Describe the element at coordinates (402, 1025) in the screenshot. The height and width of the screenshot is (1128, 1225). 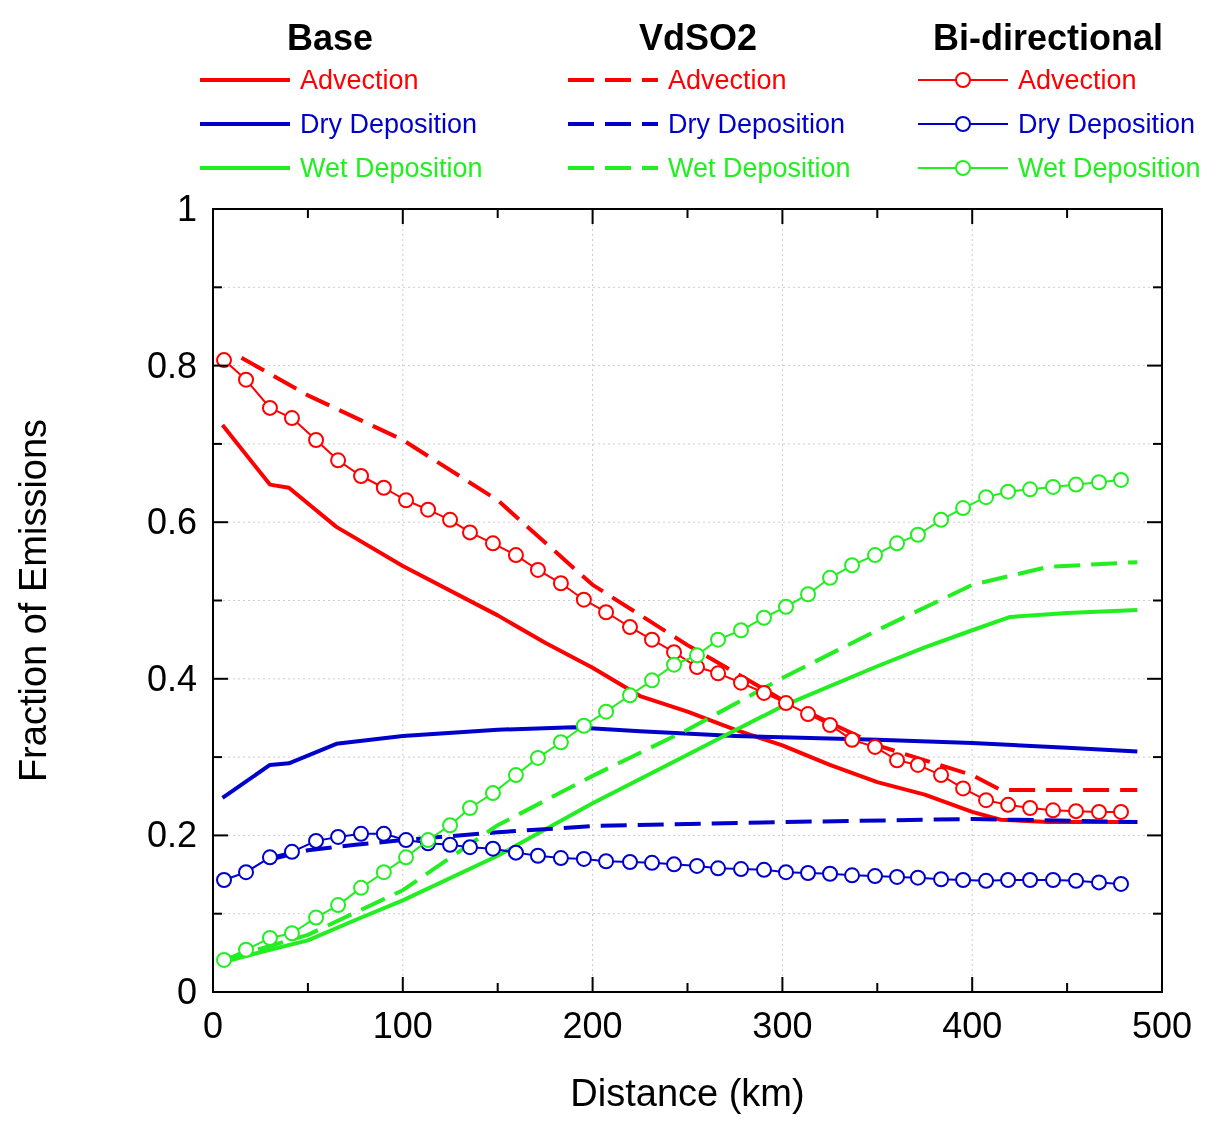
I see `x-tick-label: 100` at that location.